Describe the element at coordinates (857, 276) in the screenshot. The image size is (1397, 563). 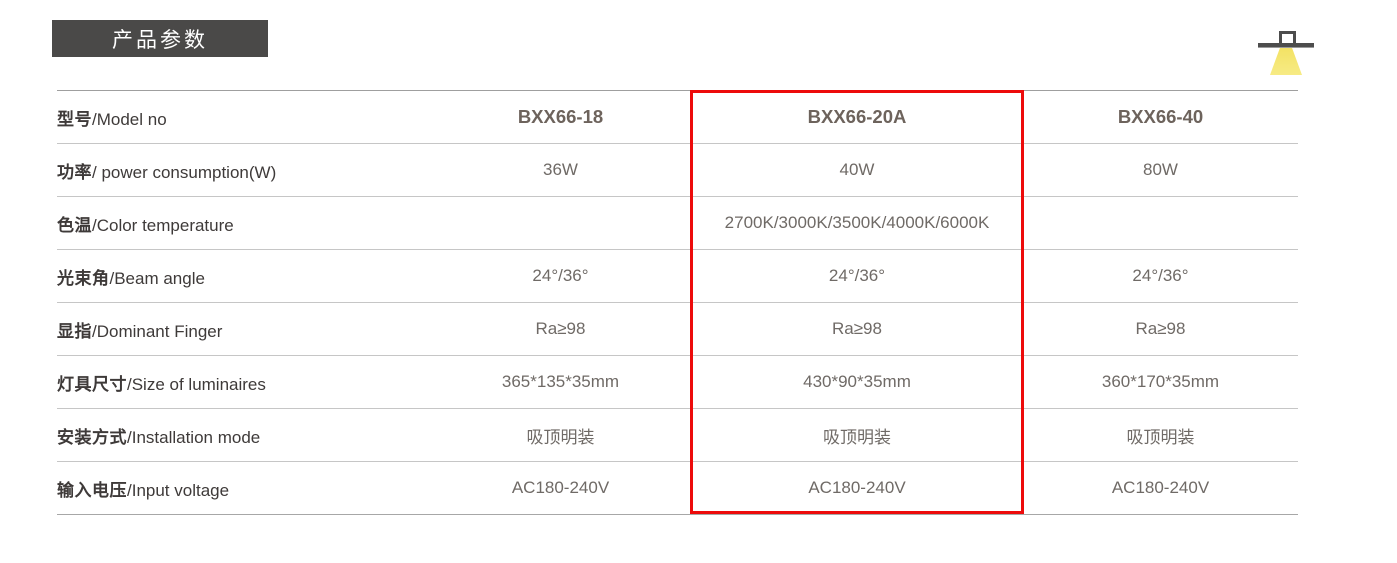
I see `spec-value-col2: 24°/36°` at that location.